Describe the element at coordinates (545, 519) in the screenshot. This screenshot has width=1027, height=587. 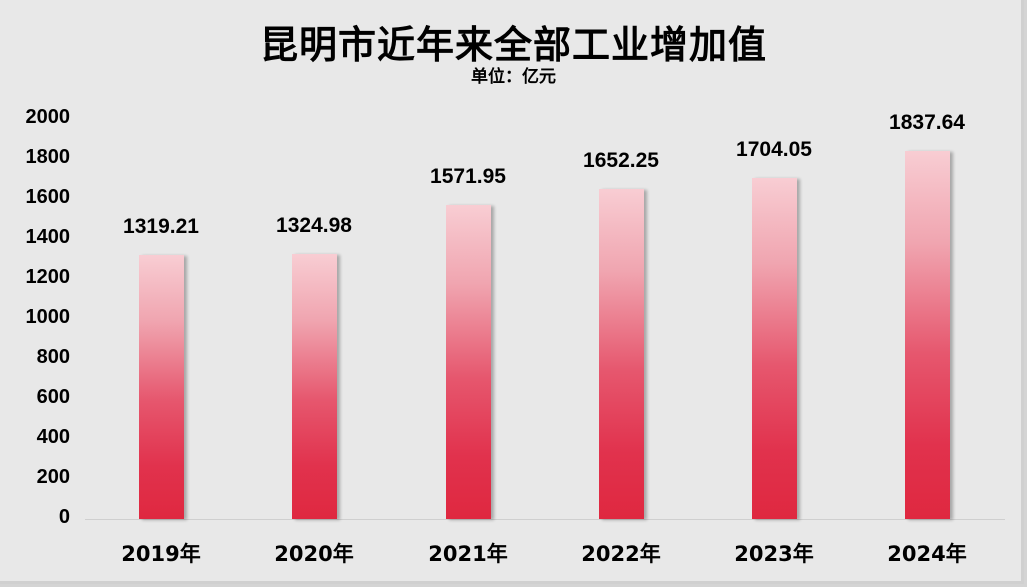
I see `x-axis-line` at that location.